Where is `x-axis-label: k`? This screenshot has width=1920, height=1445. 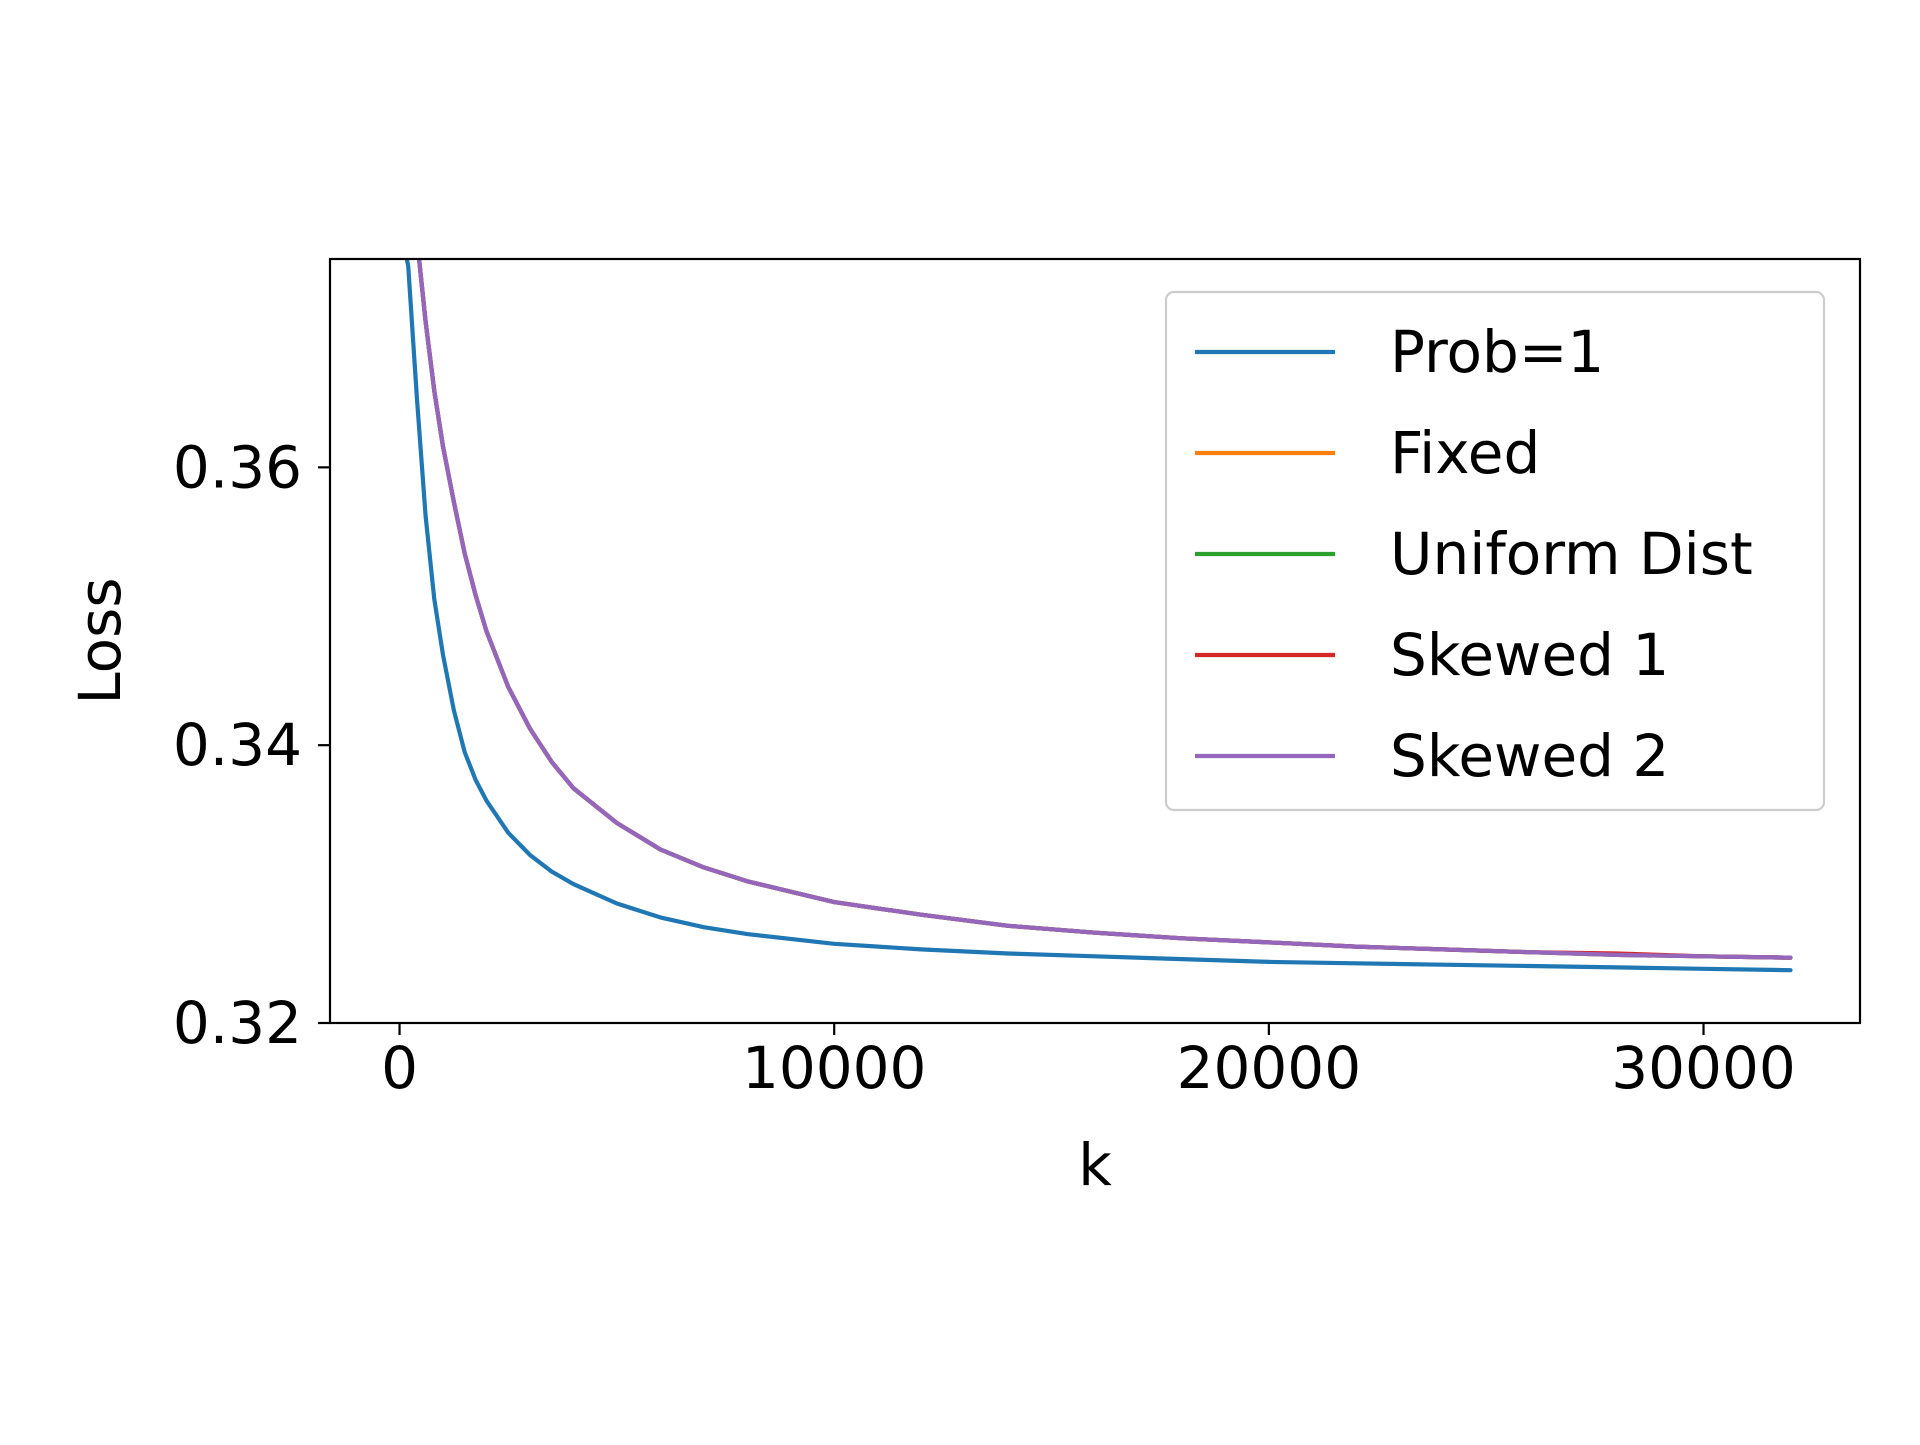 x-axis-label: k is located at coordinates (1095, 1165).